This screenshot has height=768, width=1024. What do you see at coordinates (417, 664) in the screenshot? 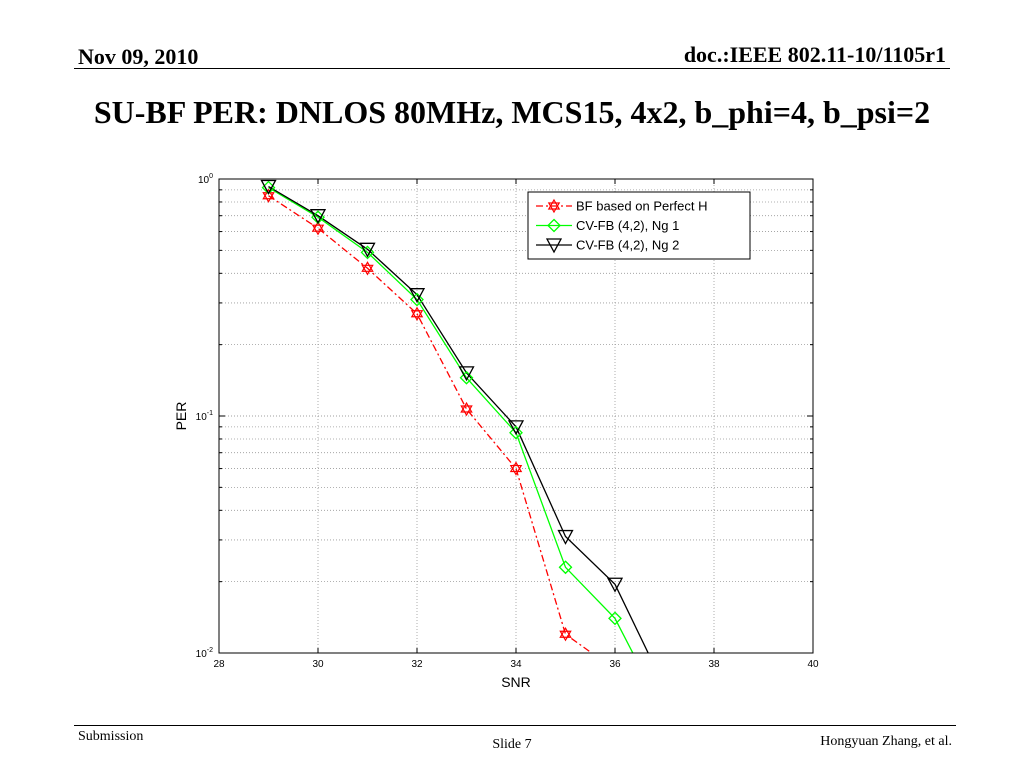
I see `x-tick-label: 32` at bounding box center [417, 664].